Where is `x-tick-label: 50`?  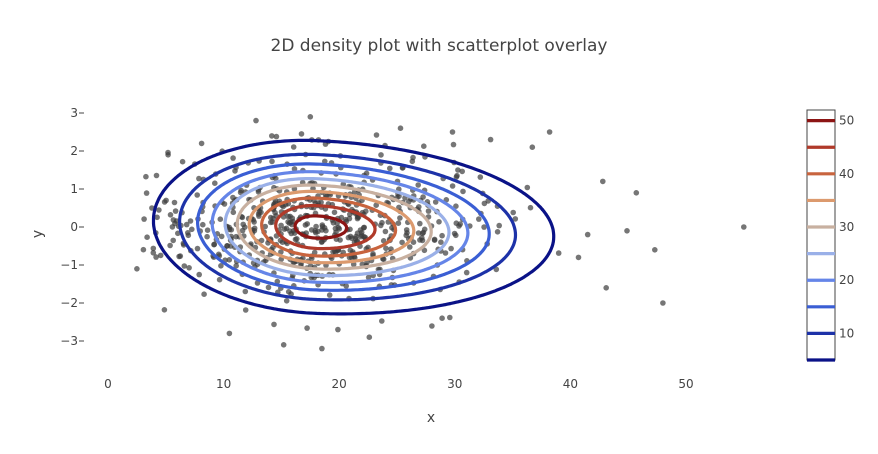
x-tick-label: 50 is located at coordinates (685, 384).